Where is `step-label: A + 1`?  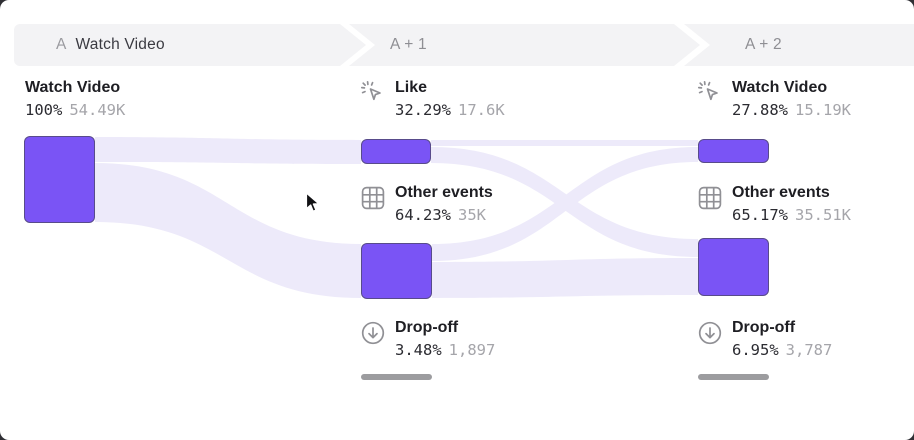
step-label: A + 1 is located at coordinates (408, 44).